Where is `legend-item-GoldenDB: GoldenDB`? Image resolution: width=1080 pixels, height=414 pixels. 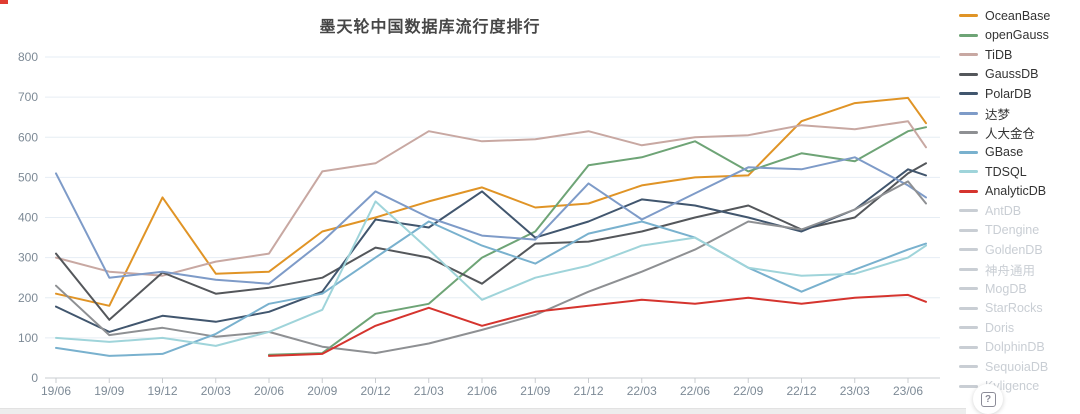
legend-item-GoldenDB: GoldenDB is located at coordinates (1019, 250).